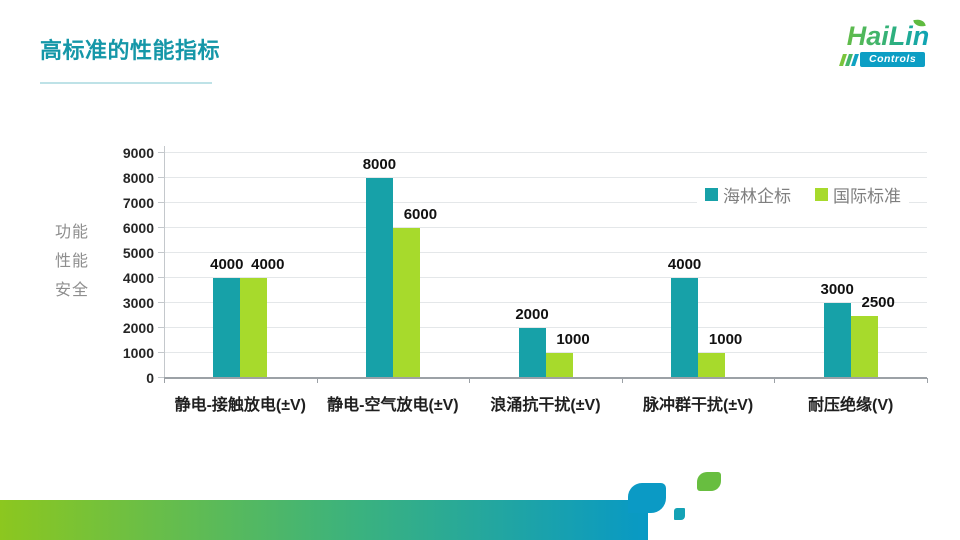 The height and width of the screenshot is (540, 960). I want to click on bar-value-label: 3000, so click(837, 289).